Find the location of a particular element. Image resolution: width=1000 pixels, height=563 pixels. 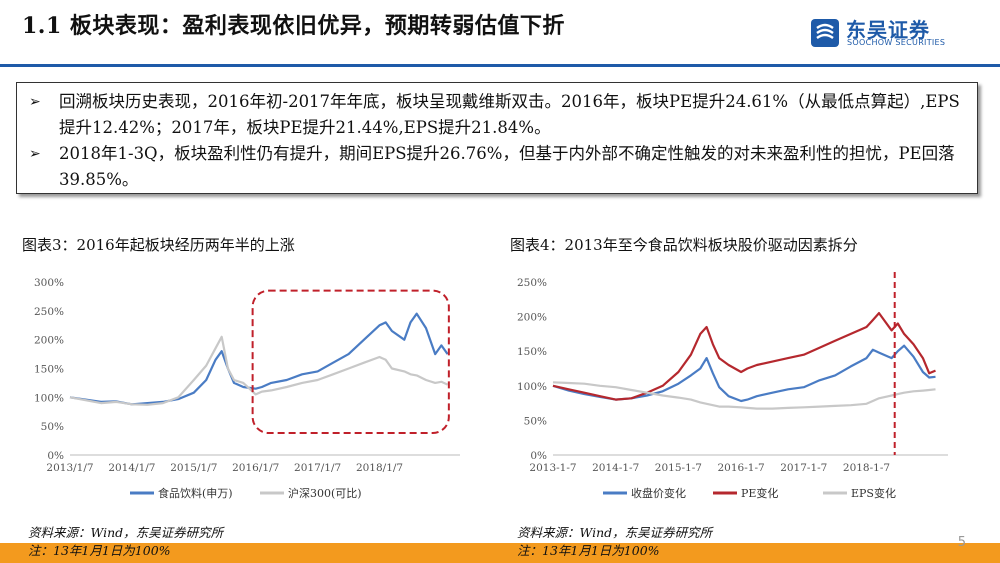

x-tick-label: 2013-1-7 is located at coordinates (552, 468).